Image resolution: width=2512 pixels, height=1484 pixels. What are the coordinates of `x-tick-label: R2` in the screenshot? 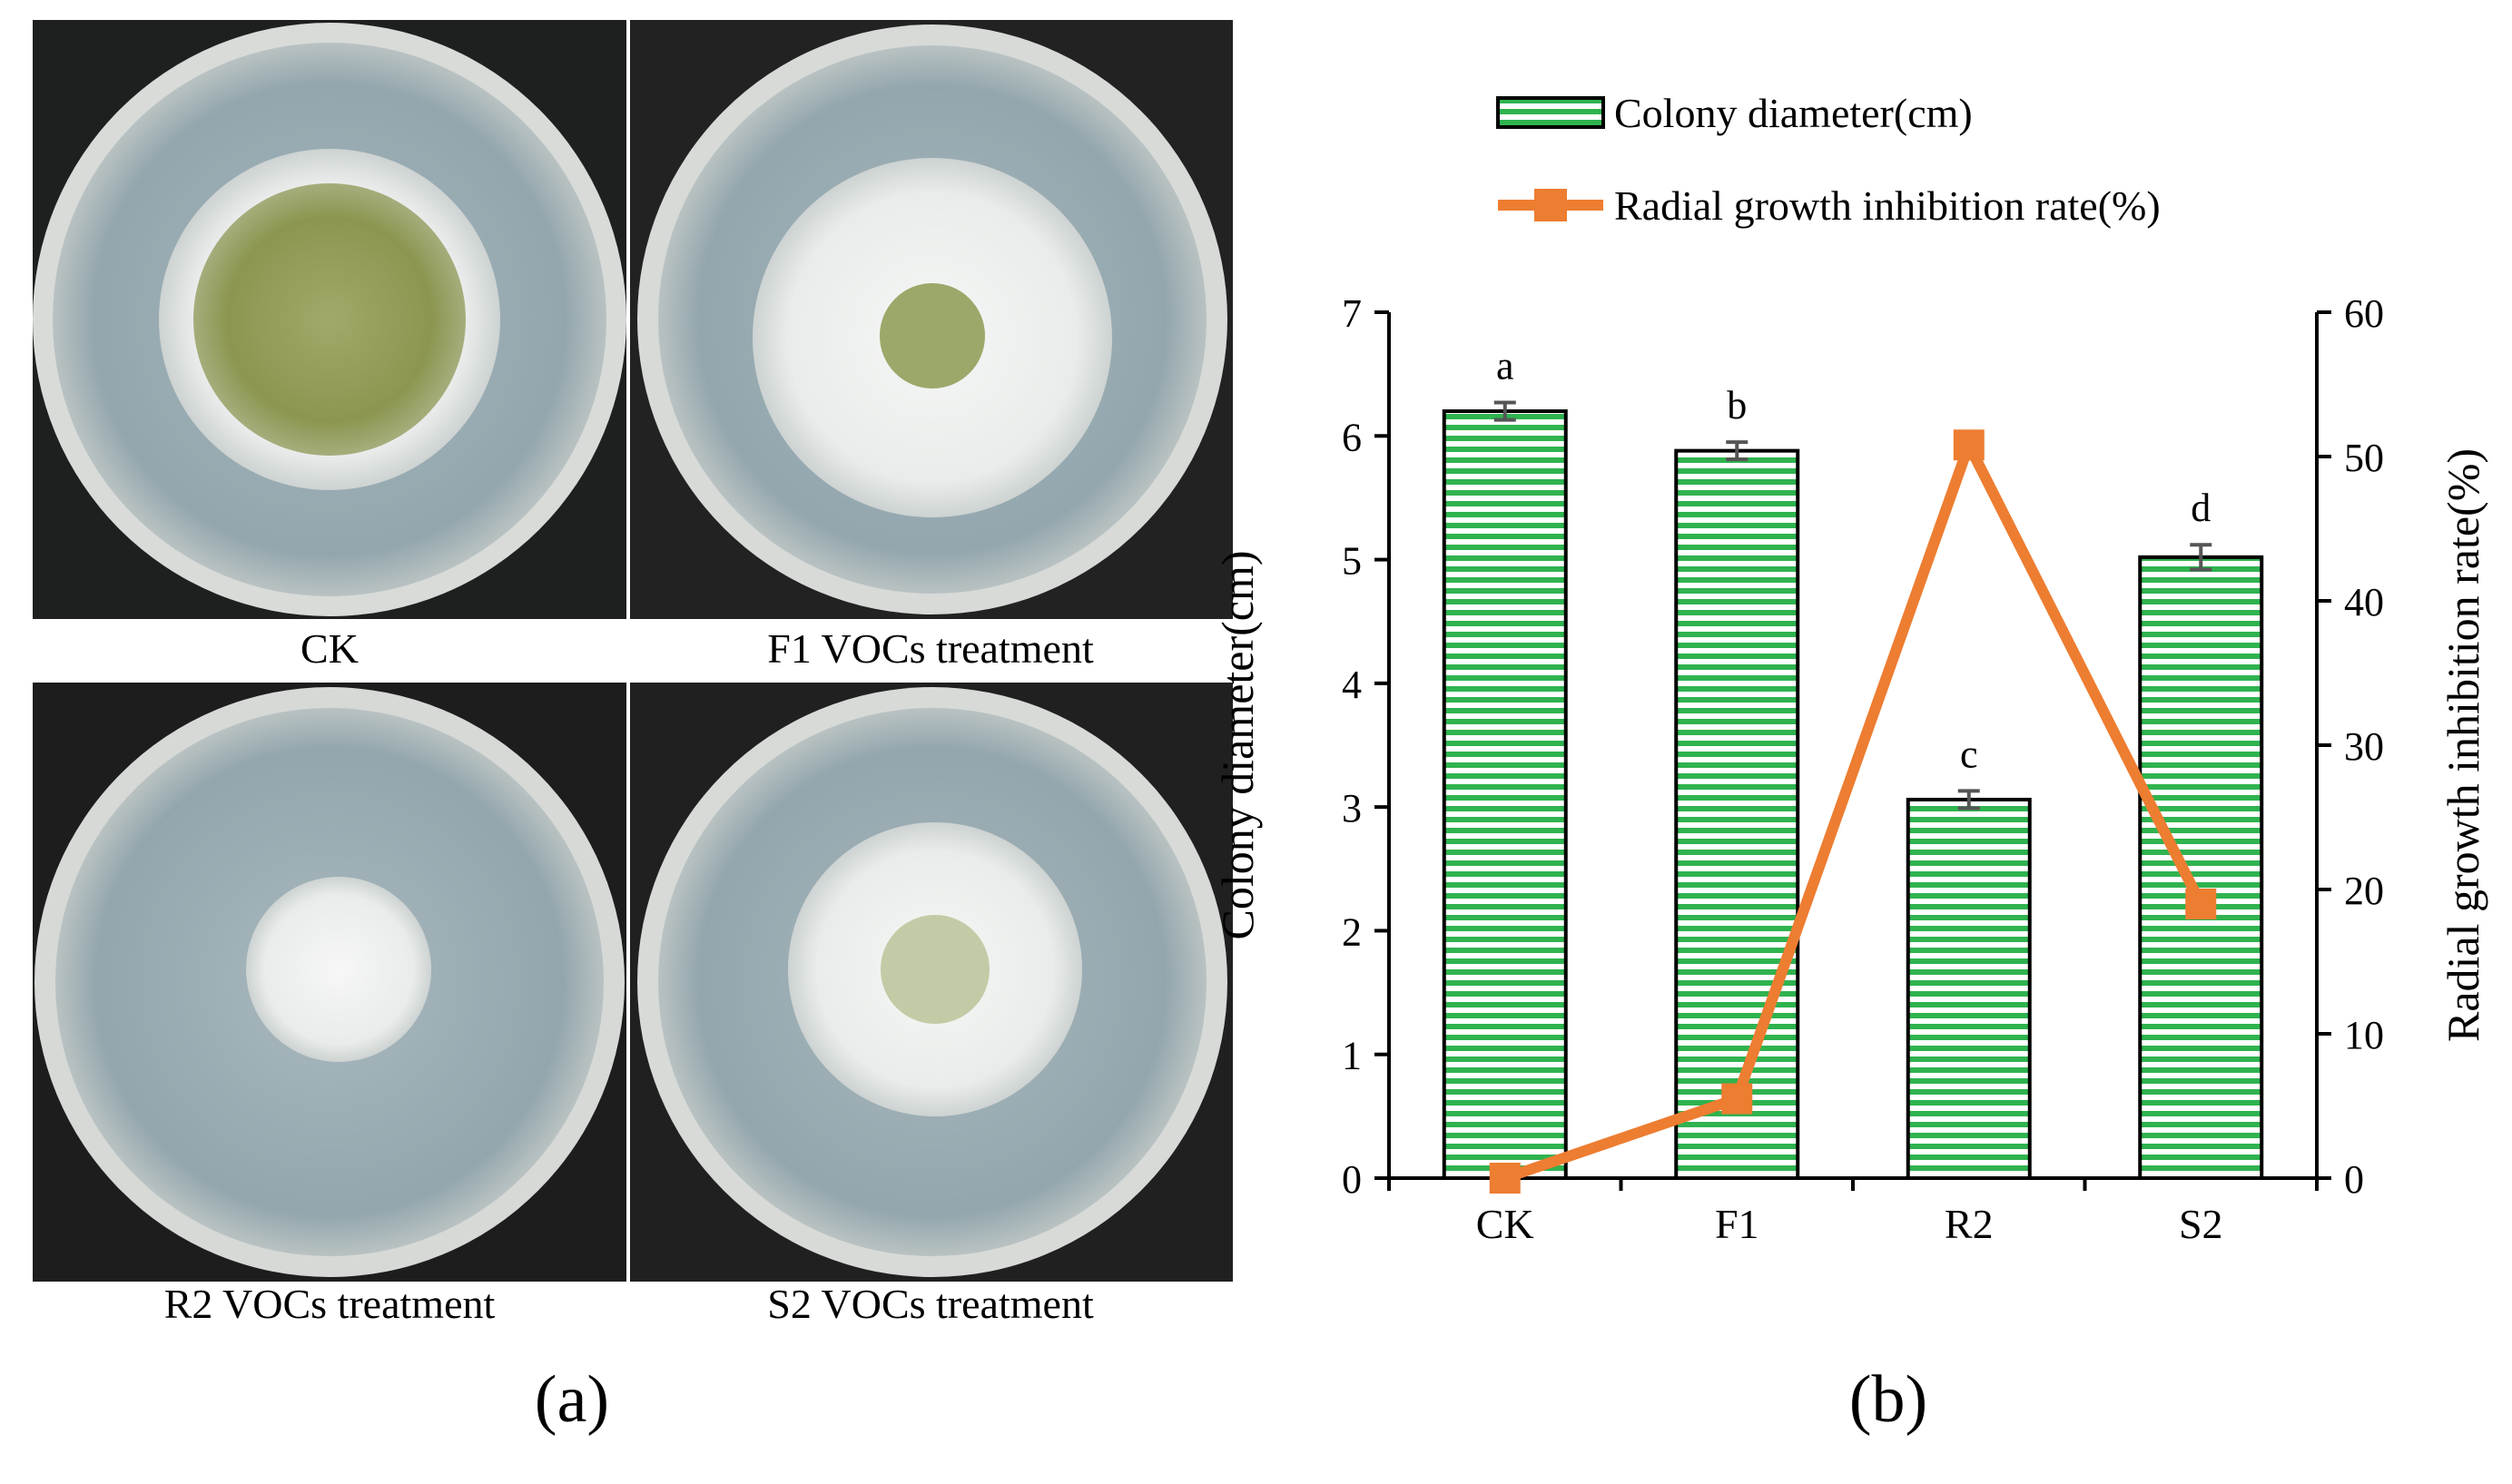 It's located at (1969, 1224).